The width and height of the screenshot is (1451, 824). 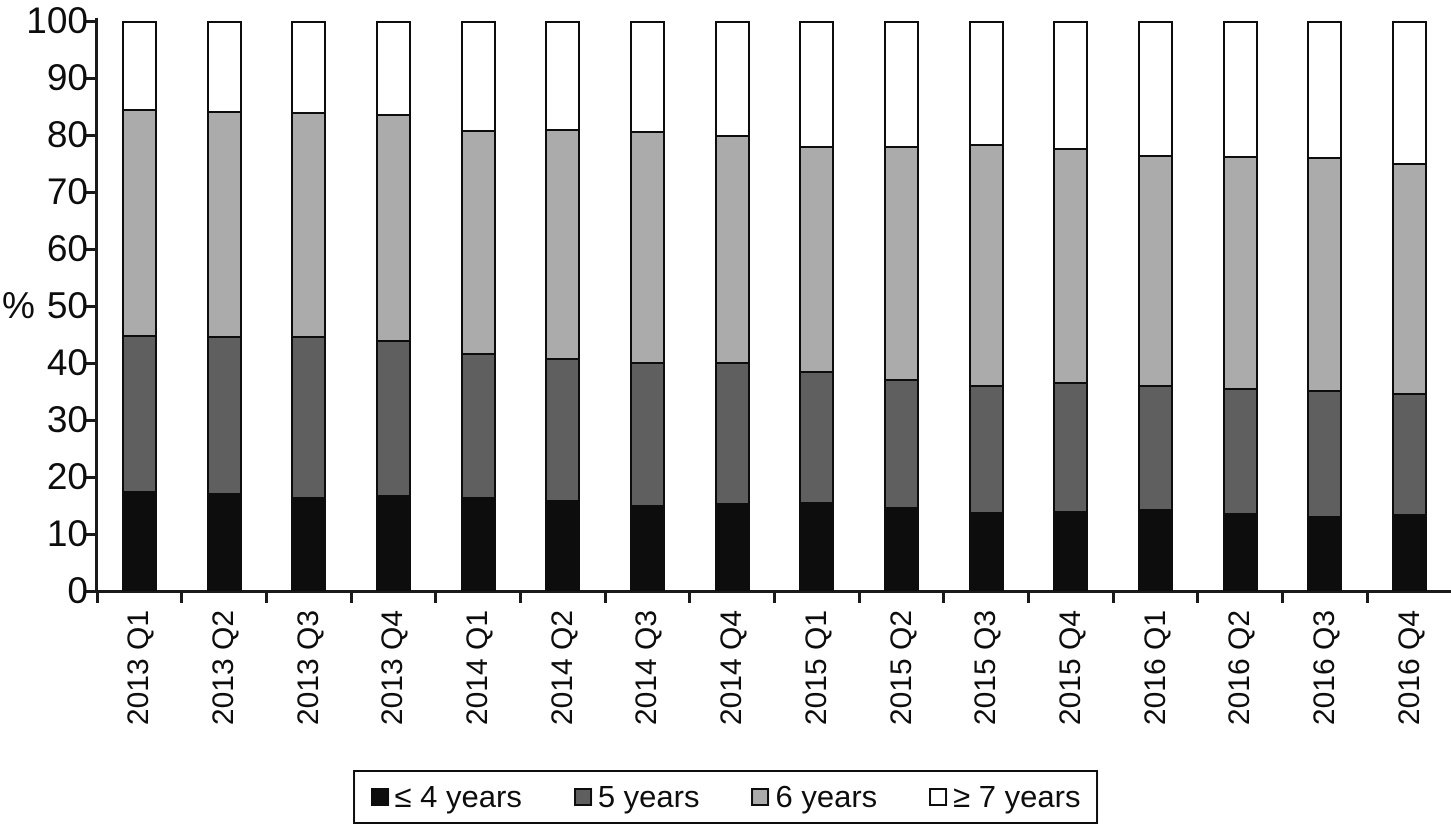 I want to click on bar-2016-q3, so click(x=1324, y=306).